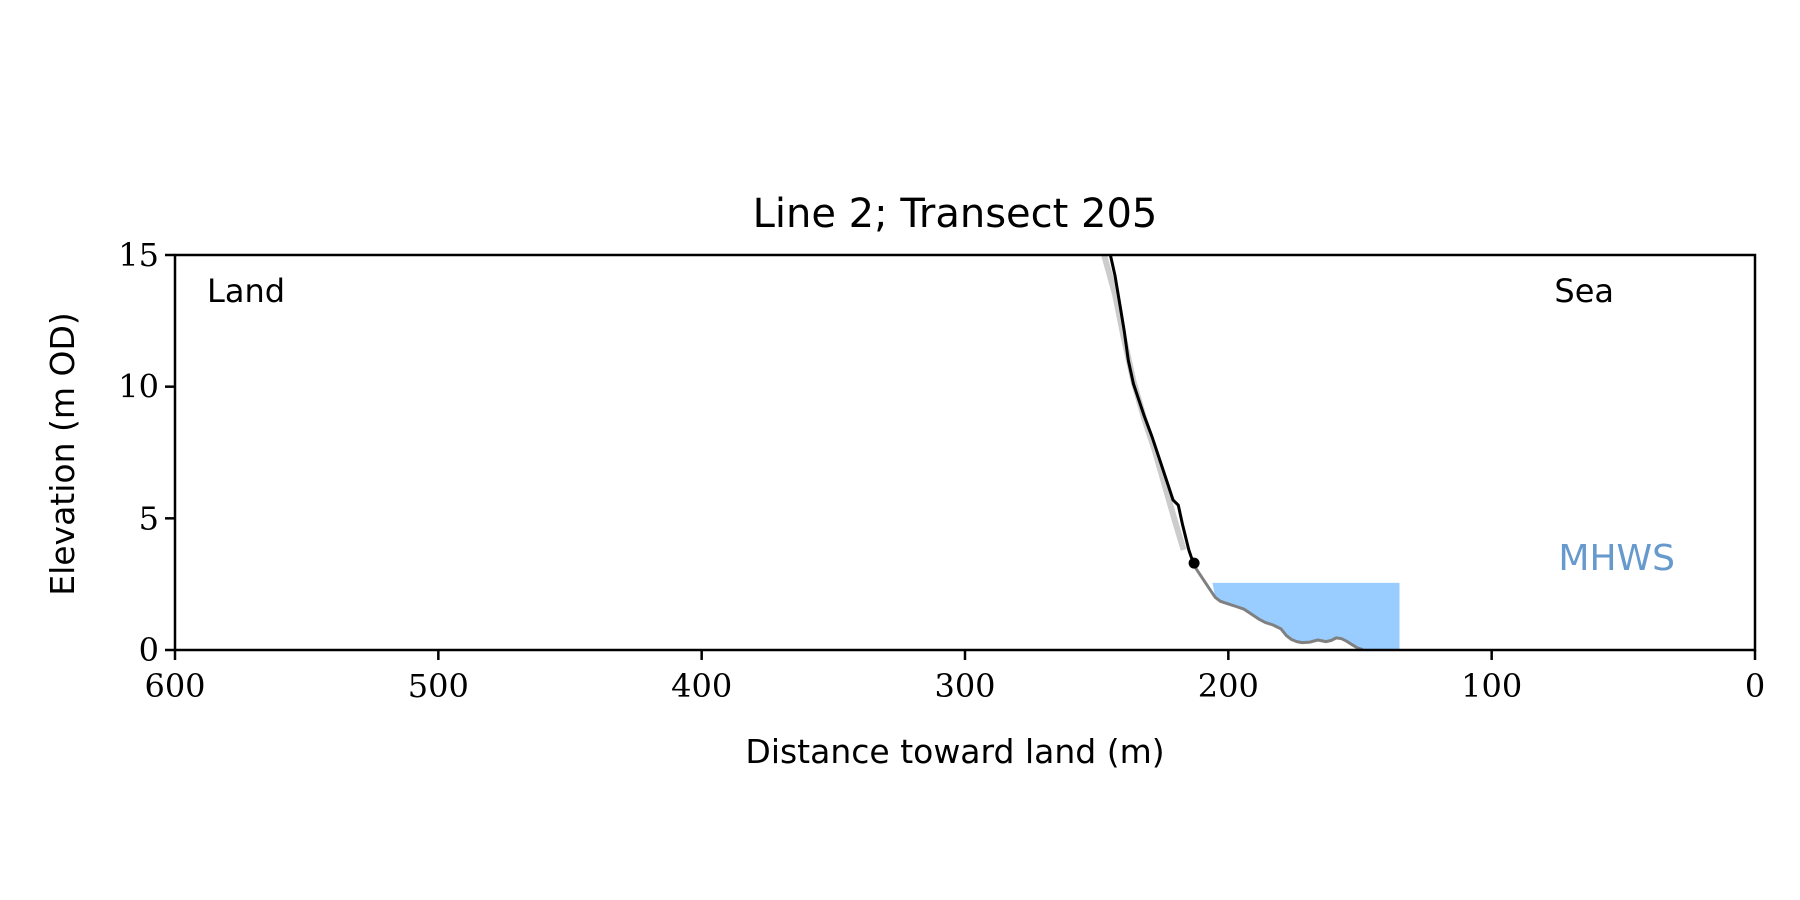 The width and height of the screenshot is (1800, 900). What do you see at coordinates (438, 686) in the screenshot?
I see `x-tick-label: 500` at bounding box center [438, 686].